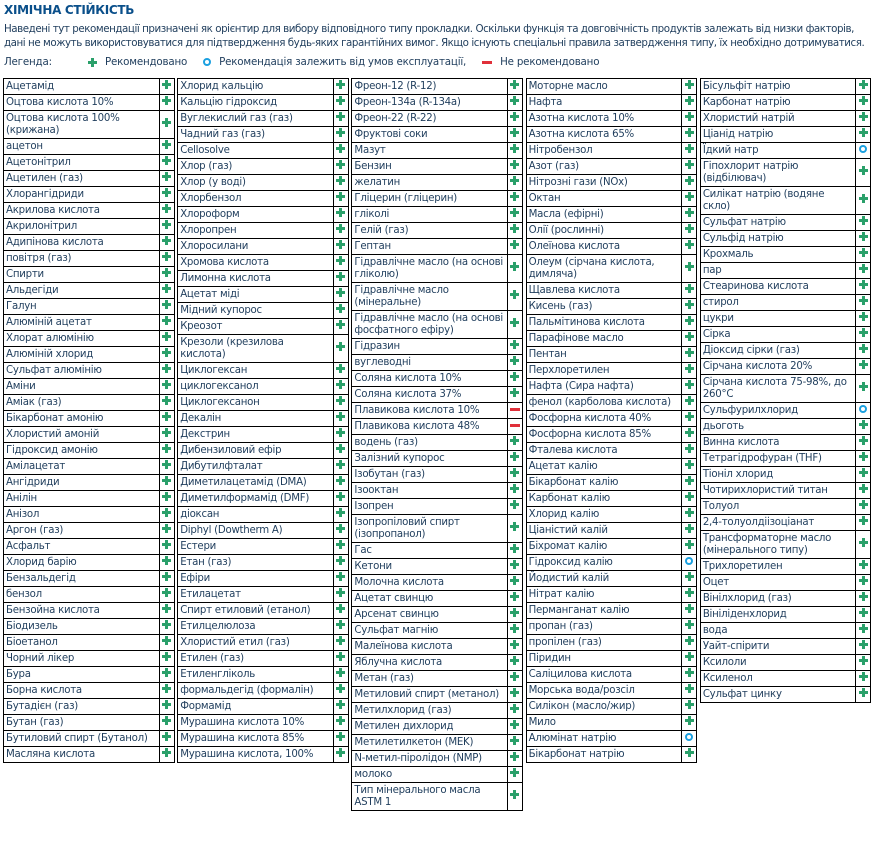  I want to click on substance-name: Моторне масло, so click(604, 86).